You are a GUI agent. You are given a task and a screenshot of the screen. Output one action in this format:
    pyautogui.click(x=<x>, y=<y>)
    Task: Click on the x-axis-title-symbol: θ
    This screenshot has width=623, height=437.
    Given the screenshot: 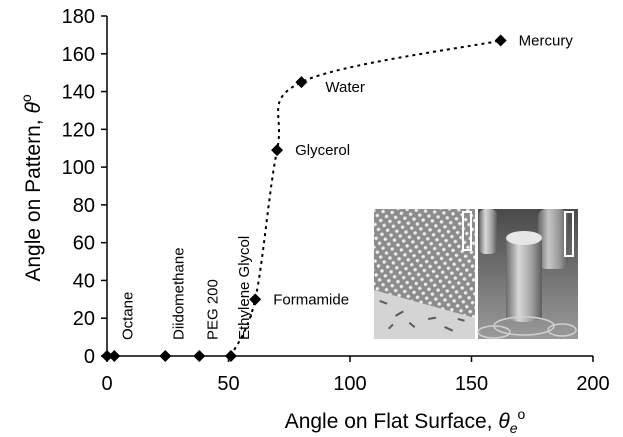 What is the action you would take?
    pyautogui.click(x=504, y=421)
    